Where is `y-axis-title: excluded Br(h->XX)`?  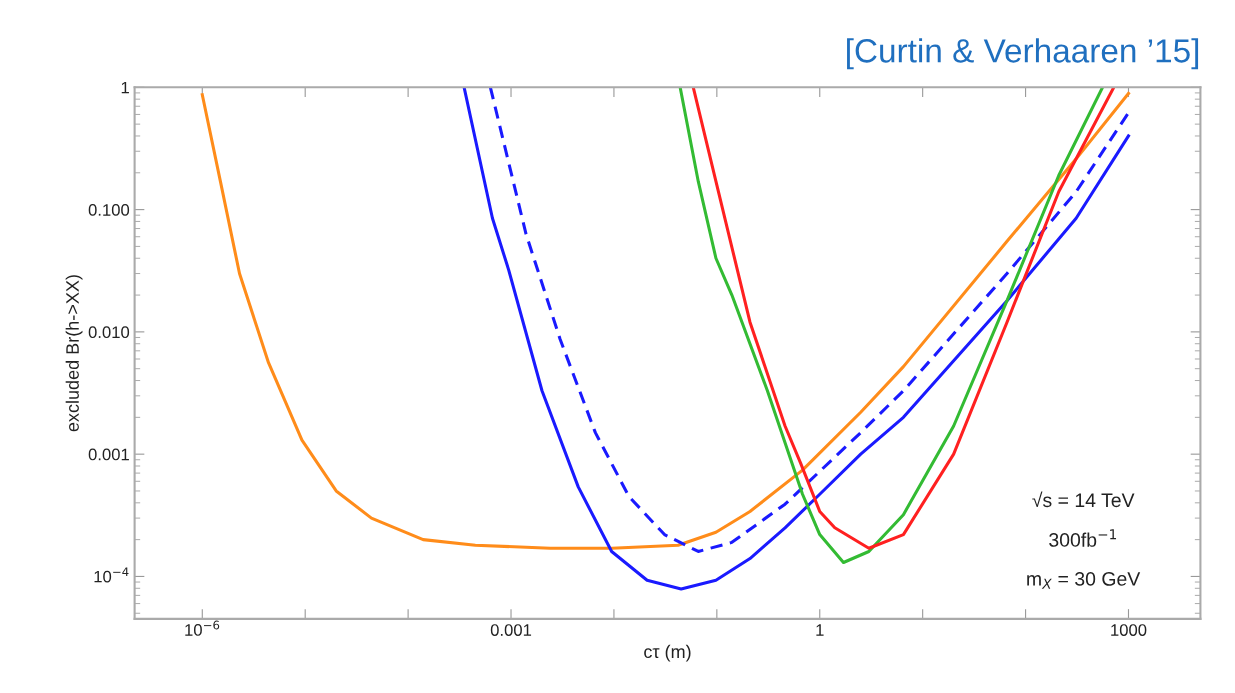 y-axis-title: excluded Br(h->XX) is located at coordinates (74, 353).